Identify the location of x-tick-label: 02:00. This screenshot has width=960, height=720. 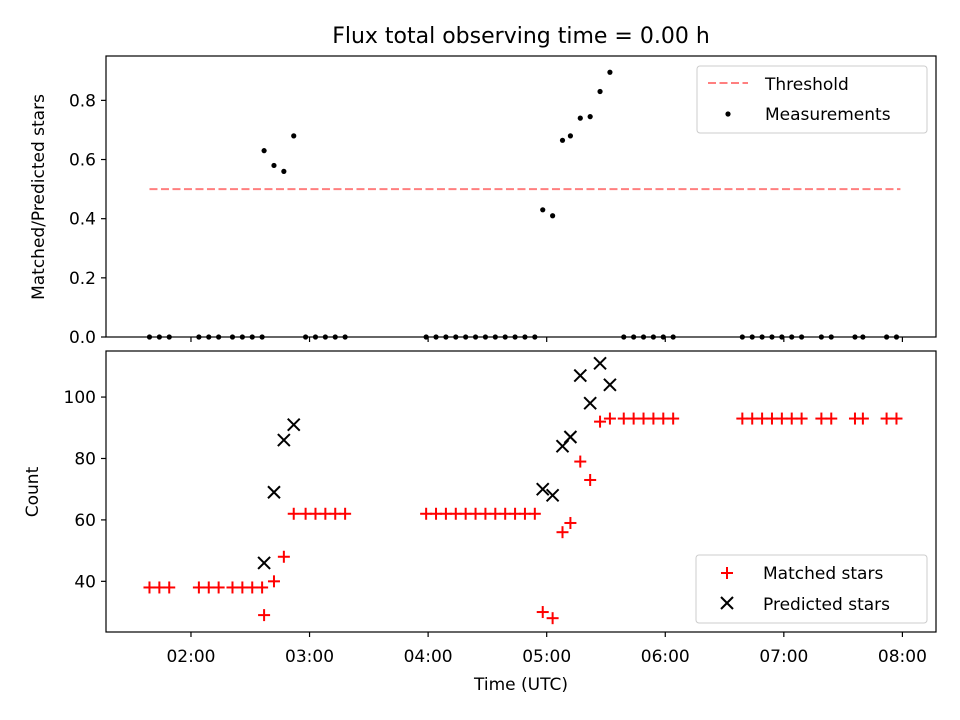
(190, 657).